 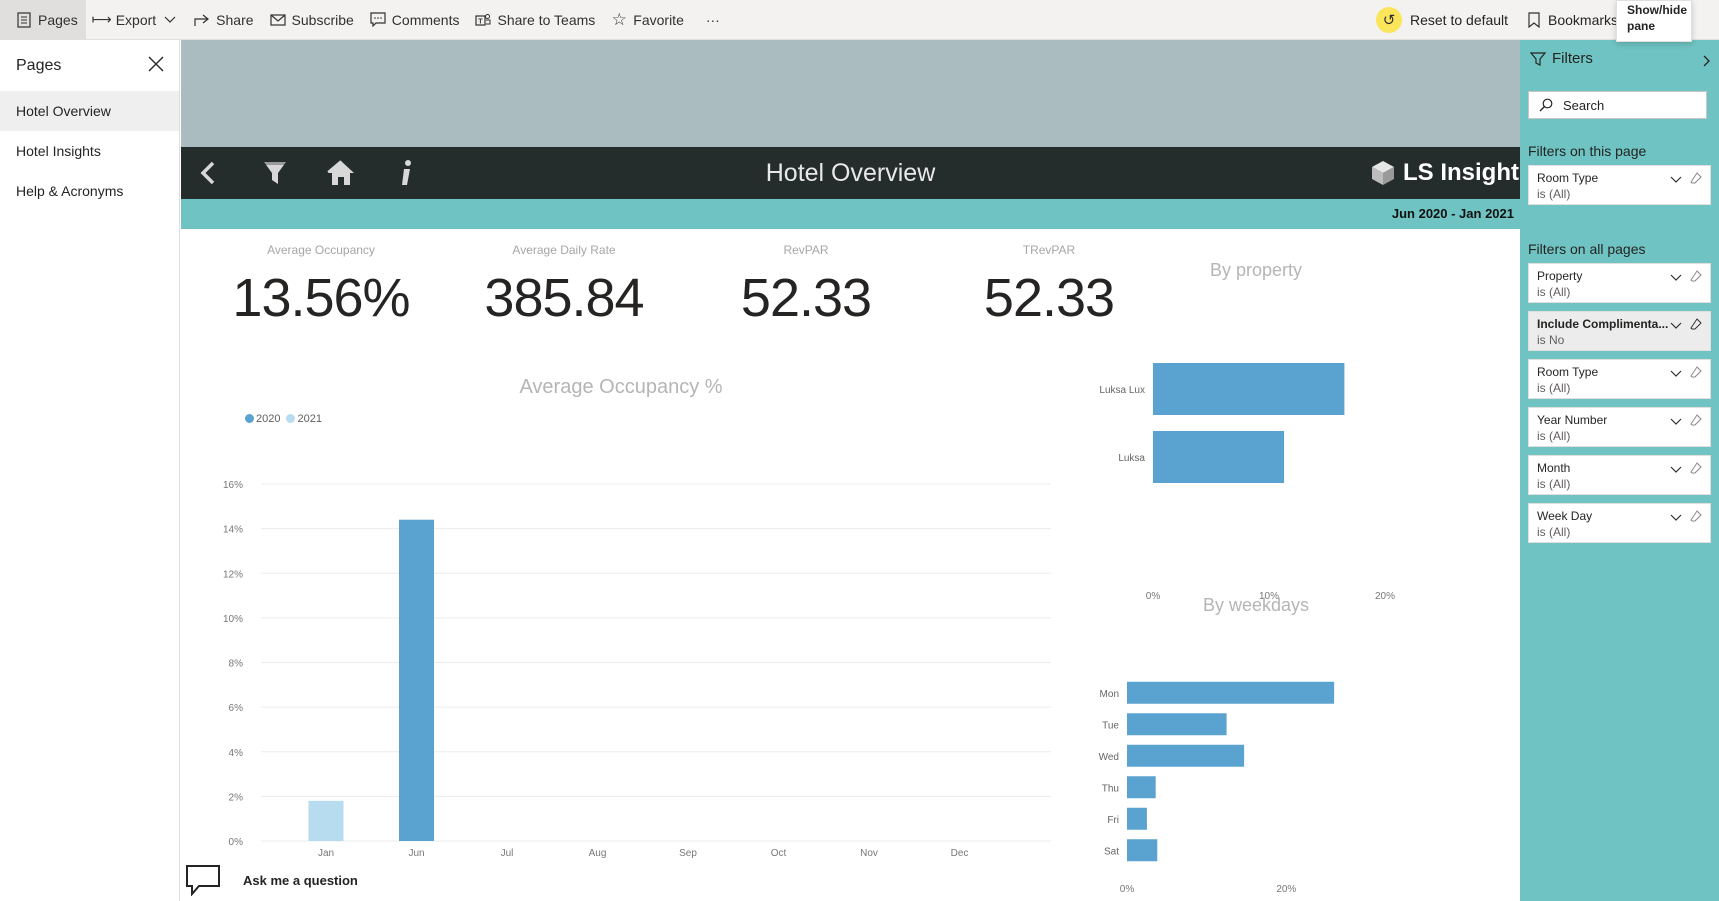 I want to click on pages-button: Pages, so click(x=43, y=20).